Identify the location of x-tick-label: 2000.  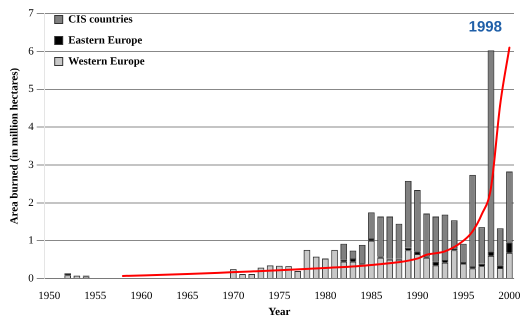
(509, 296).